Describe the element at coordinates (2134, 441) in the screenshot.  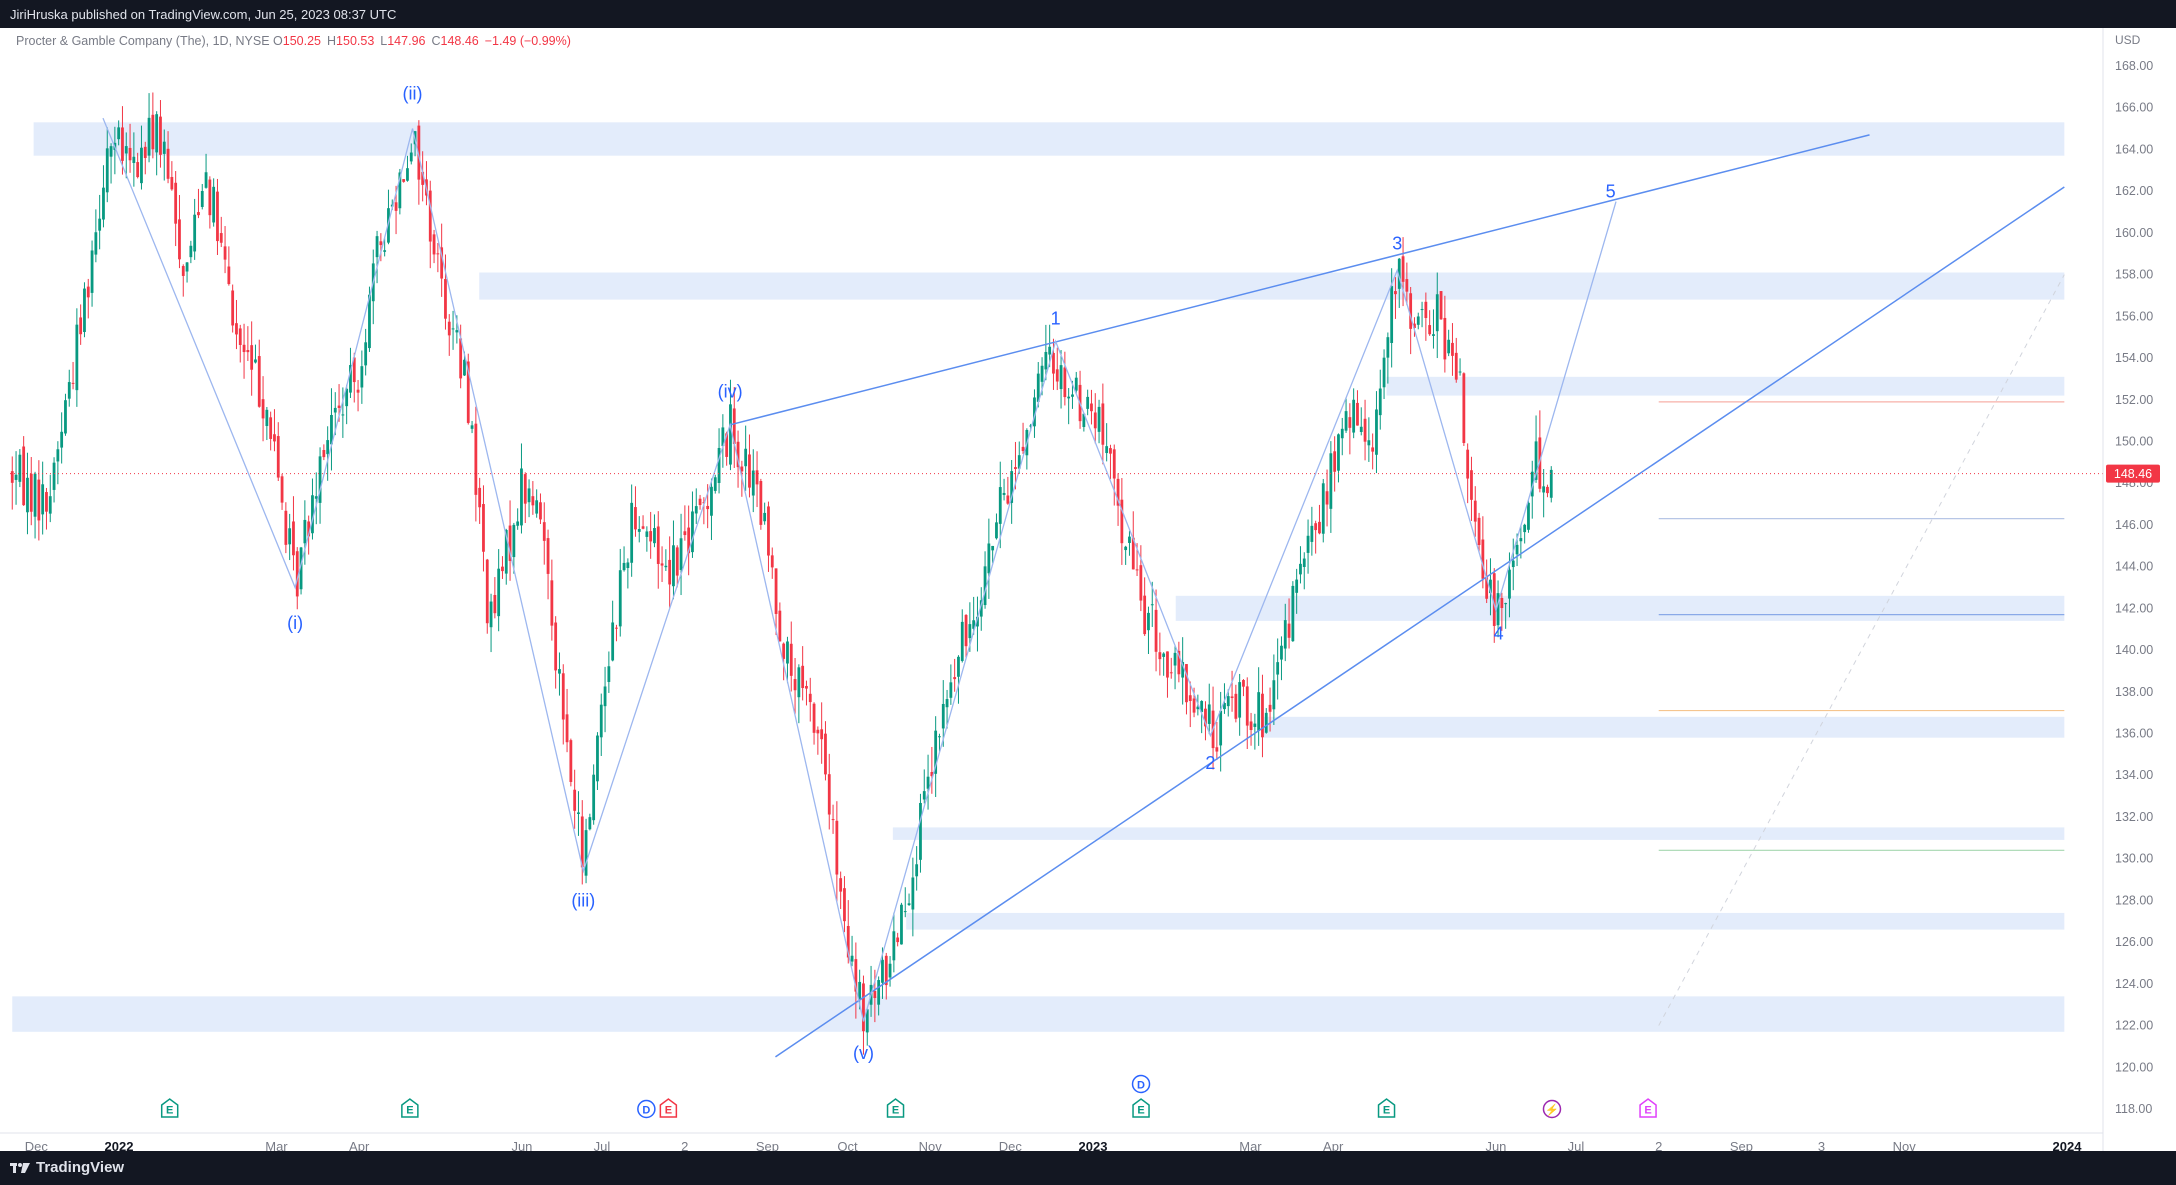
I see `y-tick-label: 150.00` at that location.